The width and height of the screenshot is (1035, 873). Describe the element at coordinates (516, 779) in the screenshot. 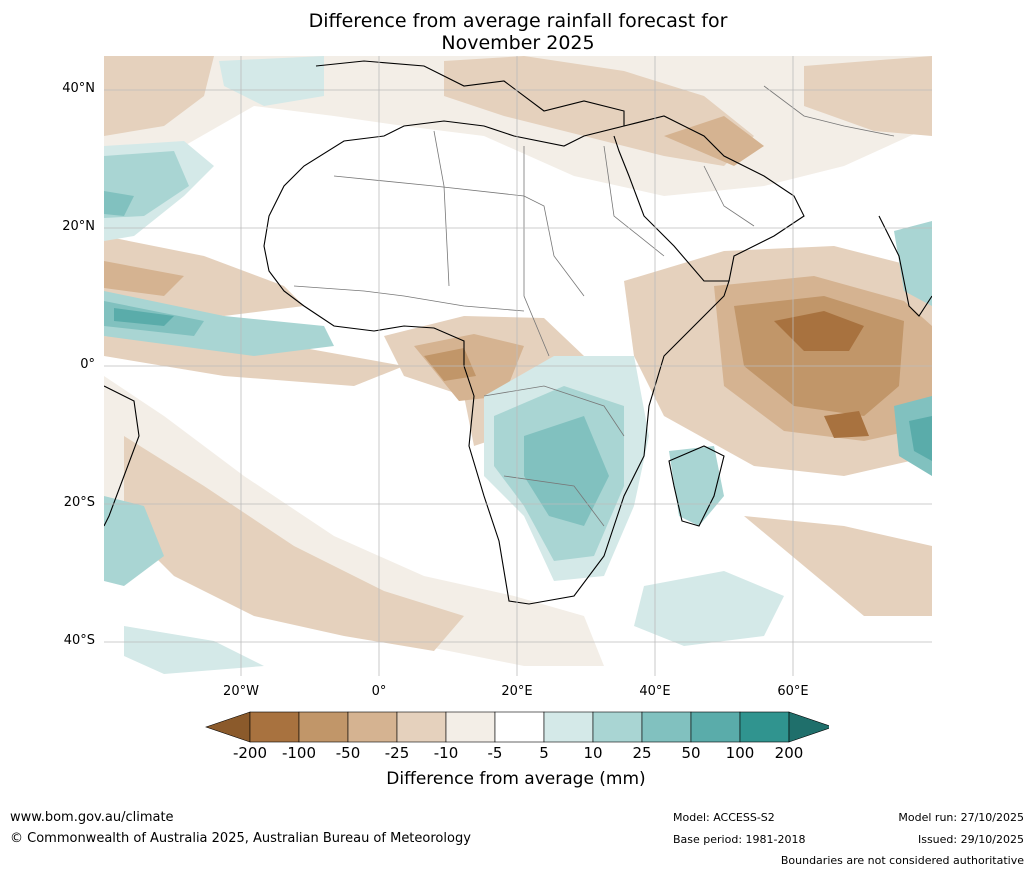

I see `colorbar-title: Difference from average (mm)` at that location.